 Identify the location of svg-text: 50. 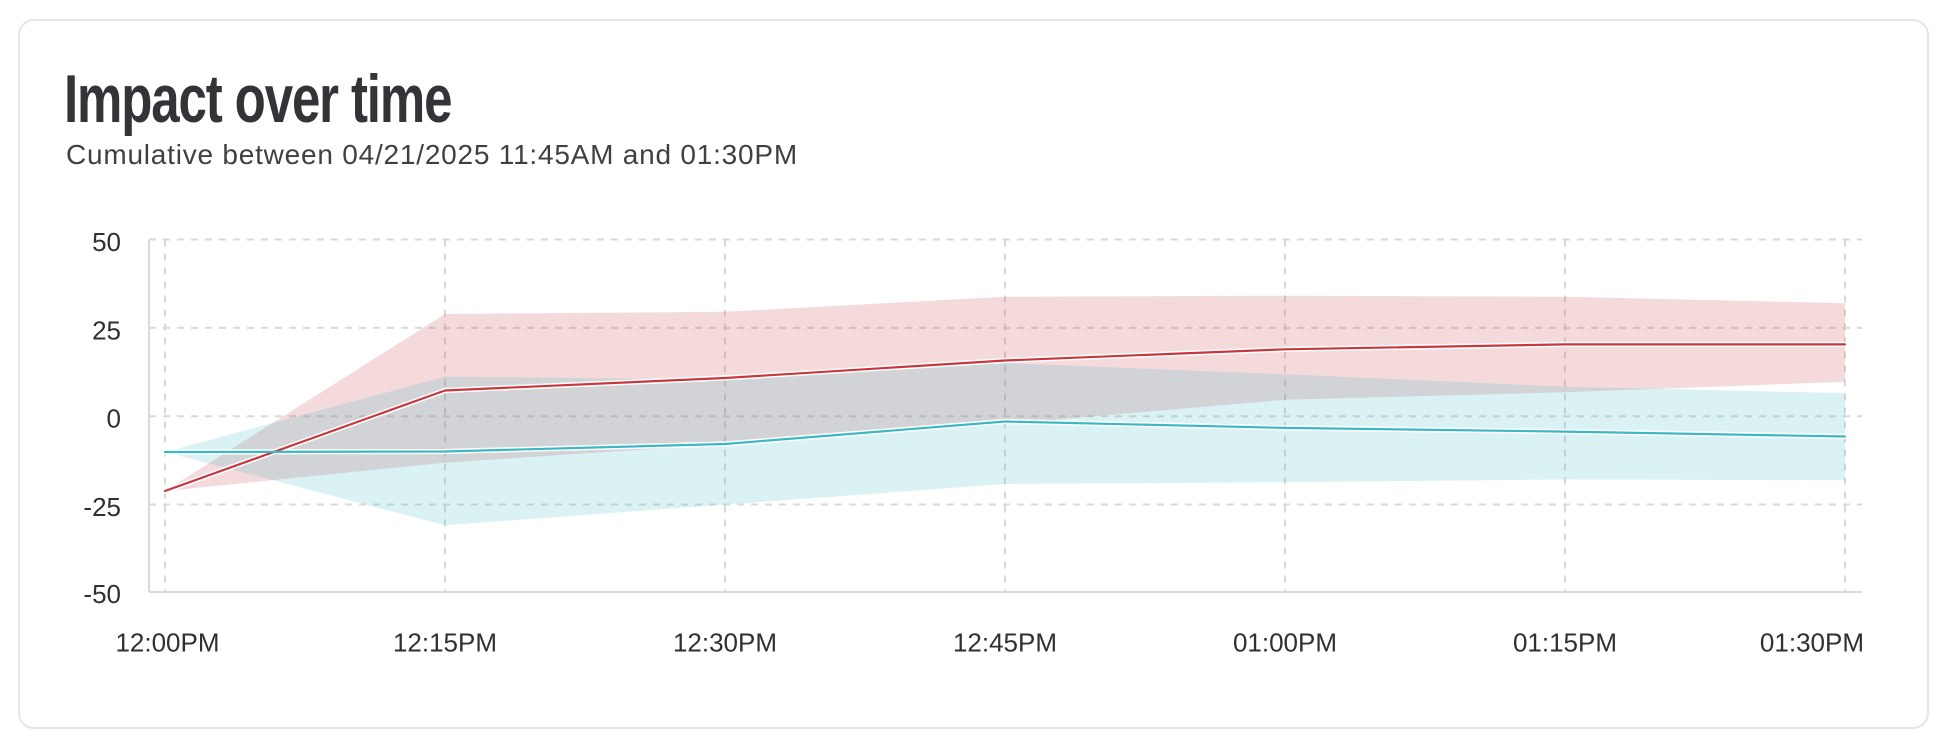
(106, 242).